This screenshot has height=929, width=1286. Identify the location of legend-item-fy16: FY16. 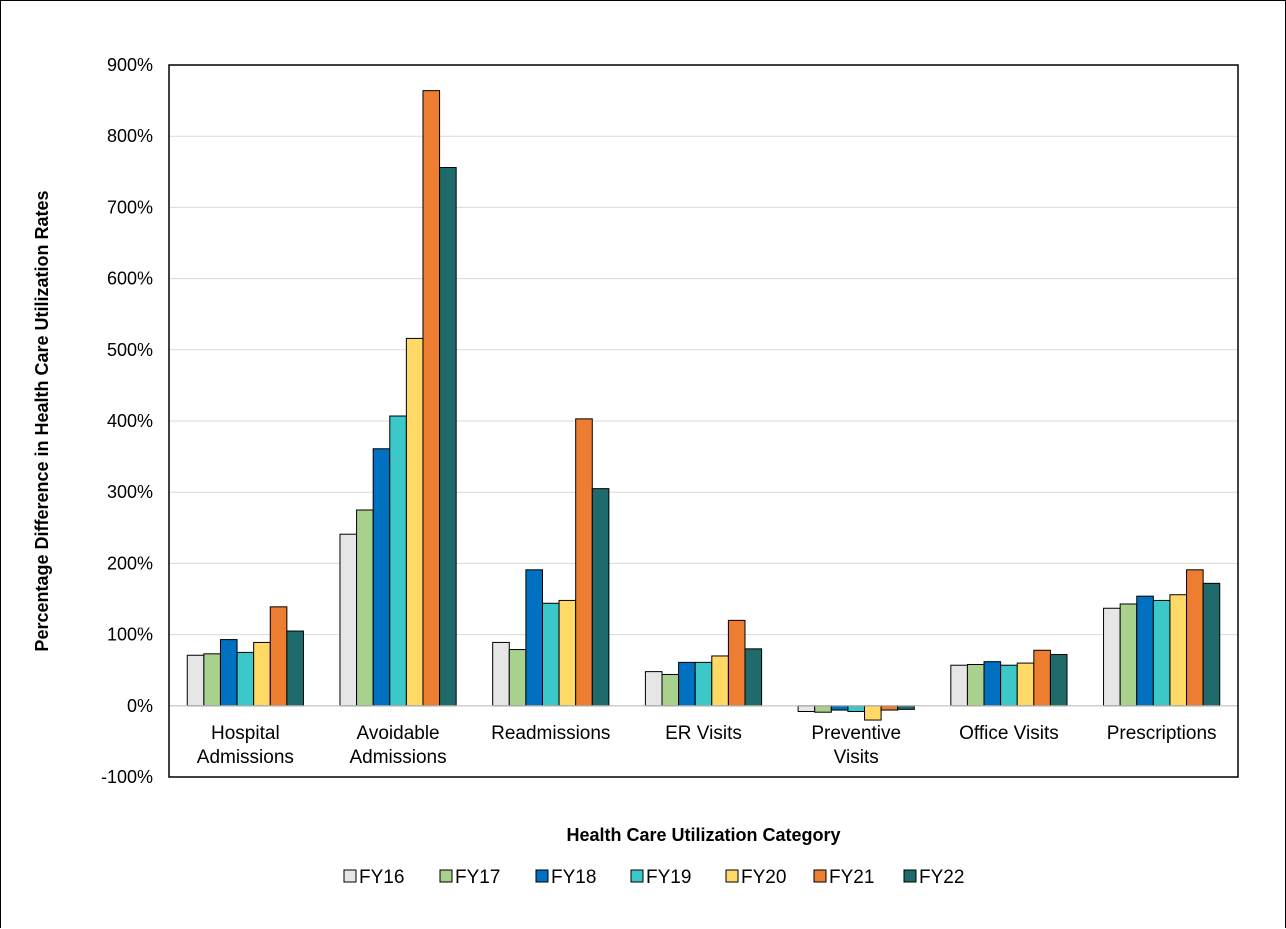
(373, 877).